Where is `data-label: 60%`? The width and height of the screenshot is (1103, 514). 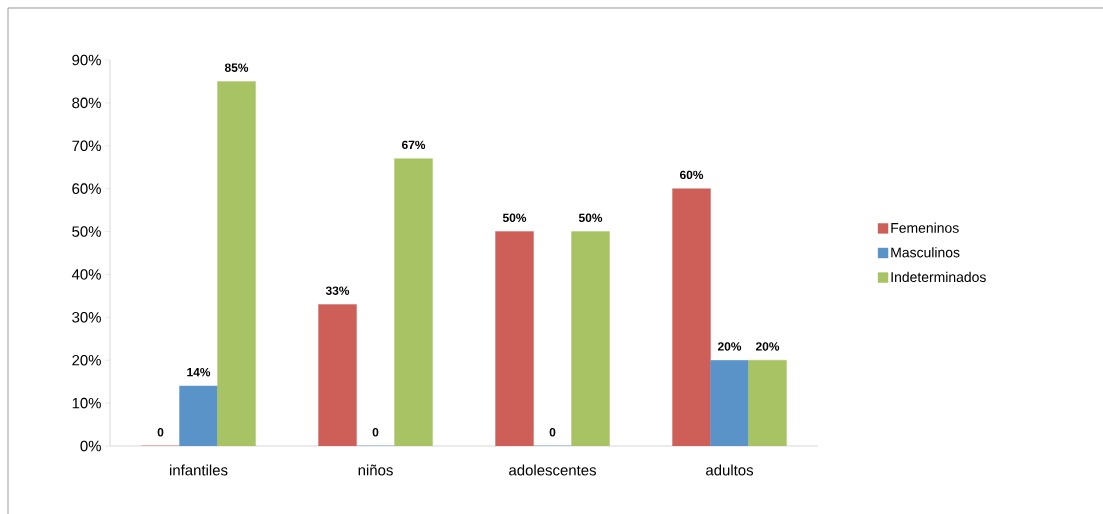 data-label: 60% is located at coordinates (691, 175).